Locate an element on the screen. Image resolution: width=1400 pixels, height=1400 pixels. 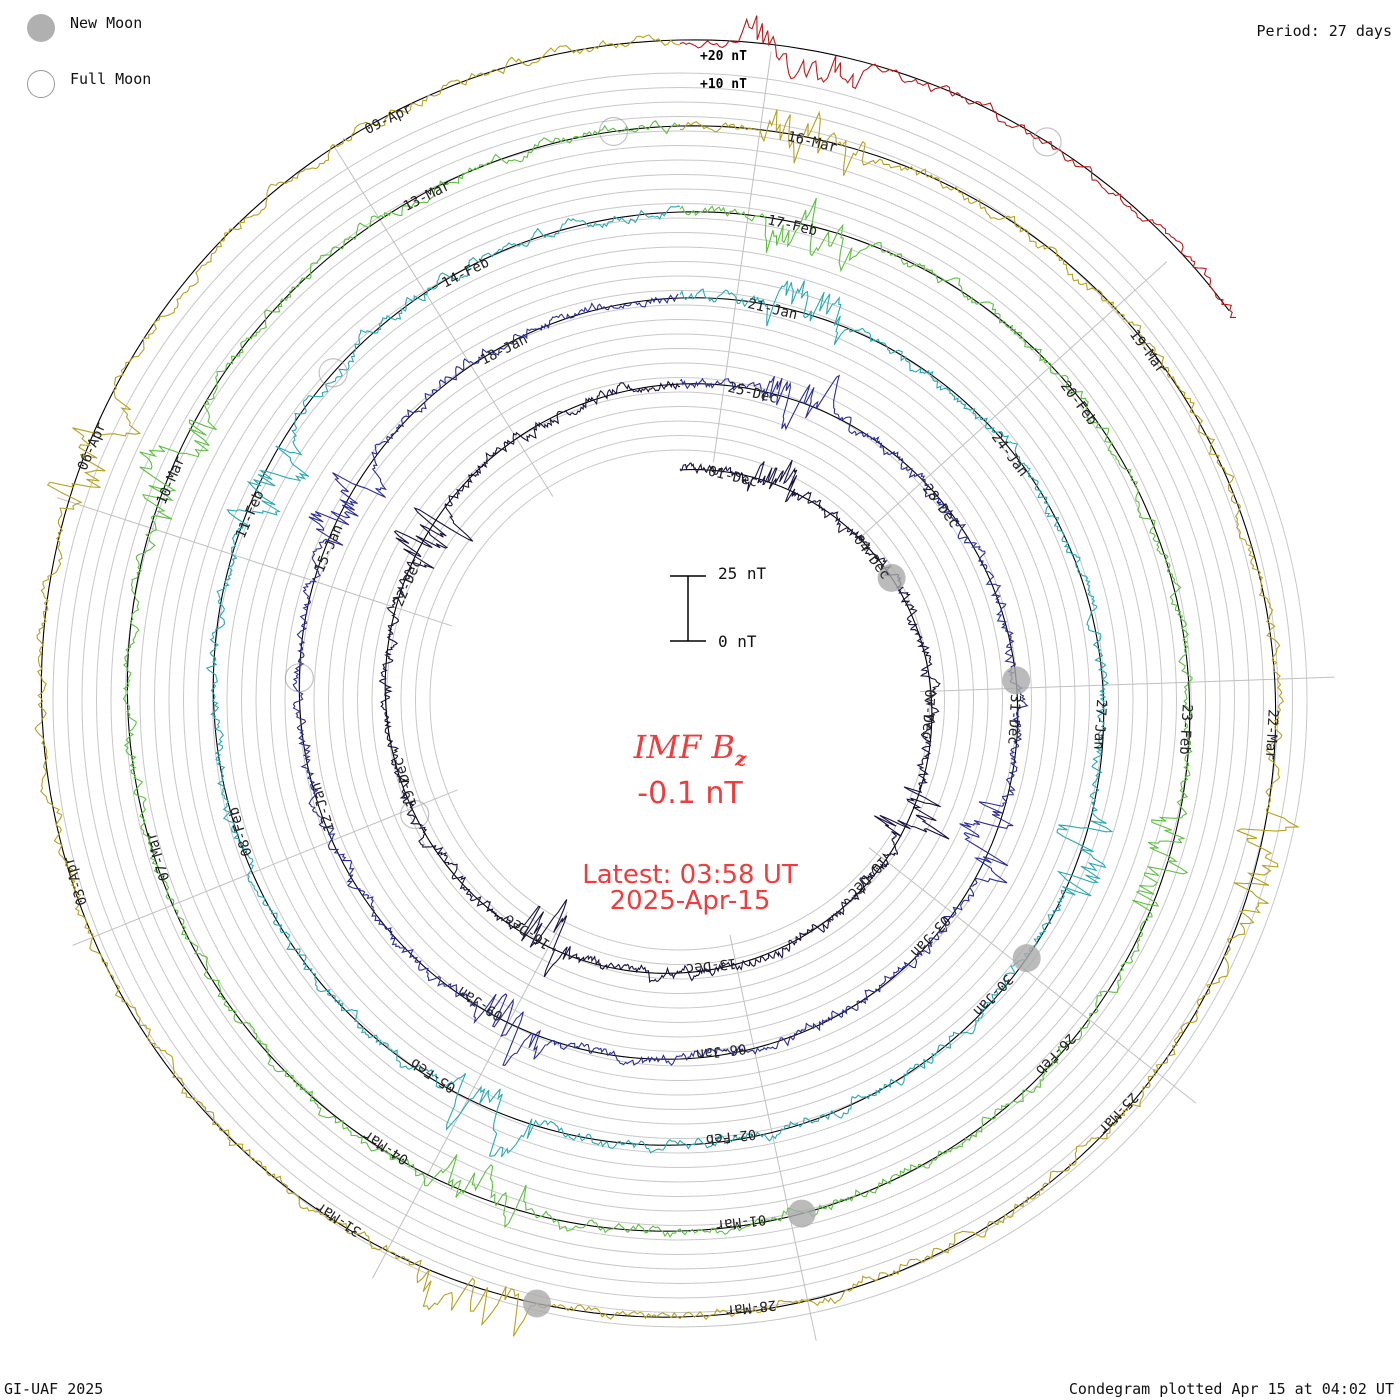
new-moon-legend-label: New Moon is located at coordinates (106, 23).